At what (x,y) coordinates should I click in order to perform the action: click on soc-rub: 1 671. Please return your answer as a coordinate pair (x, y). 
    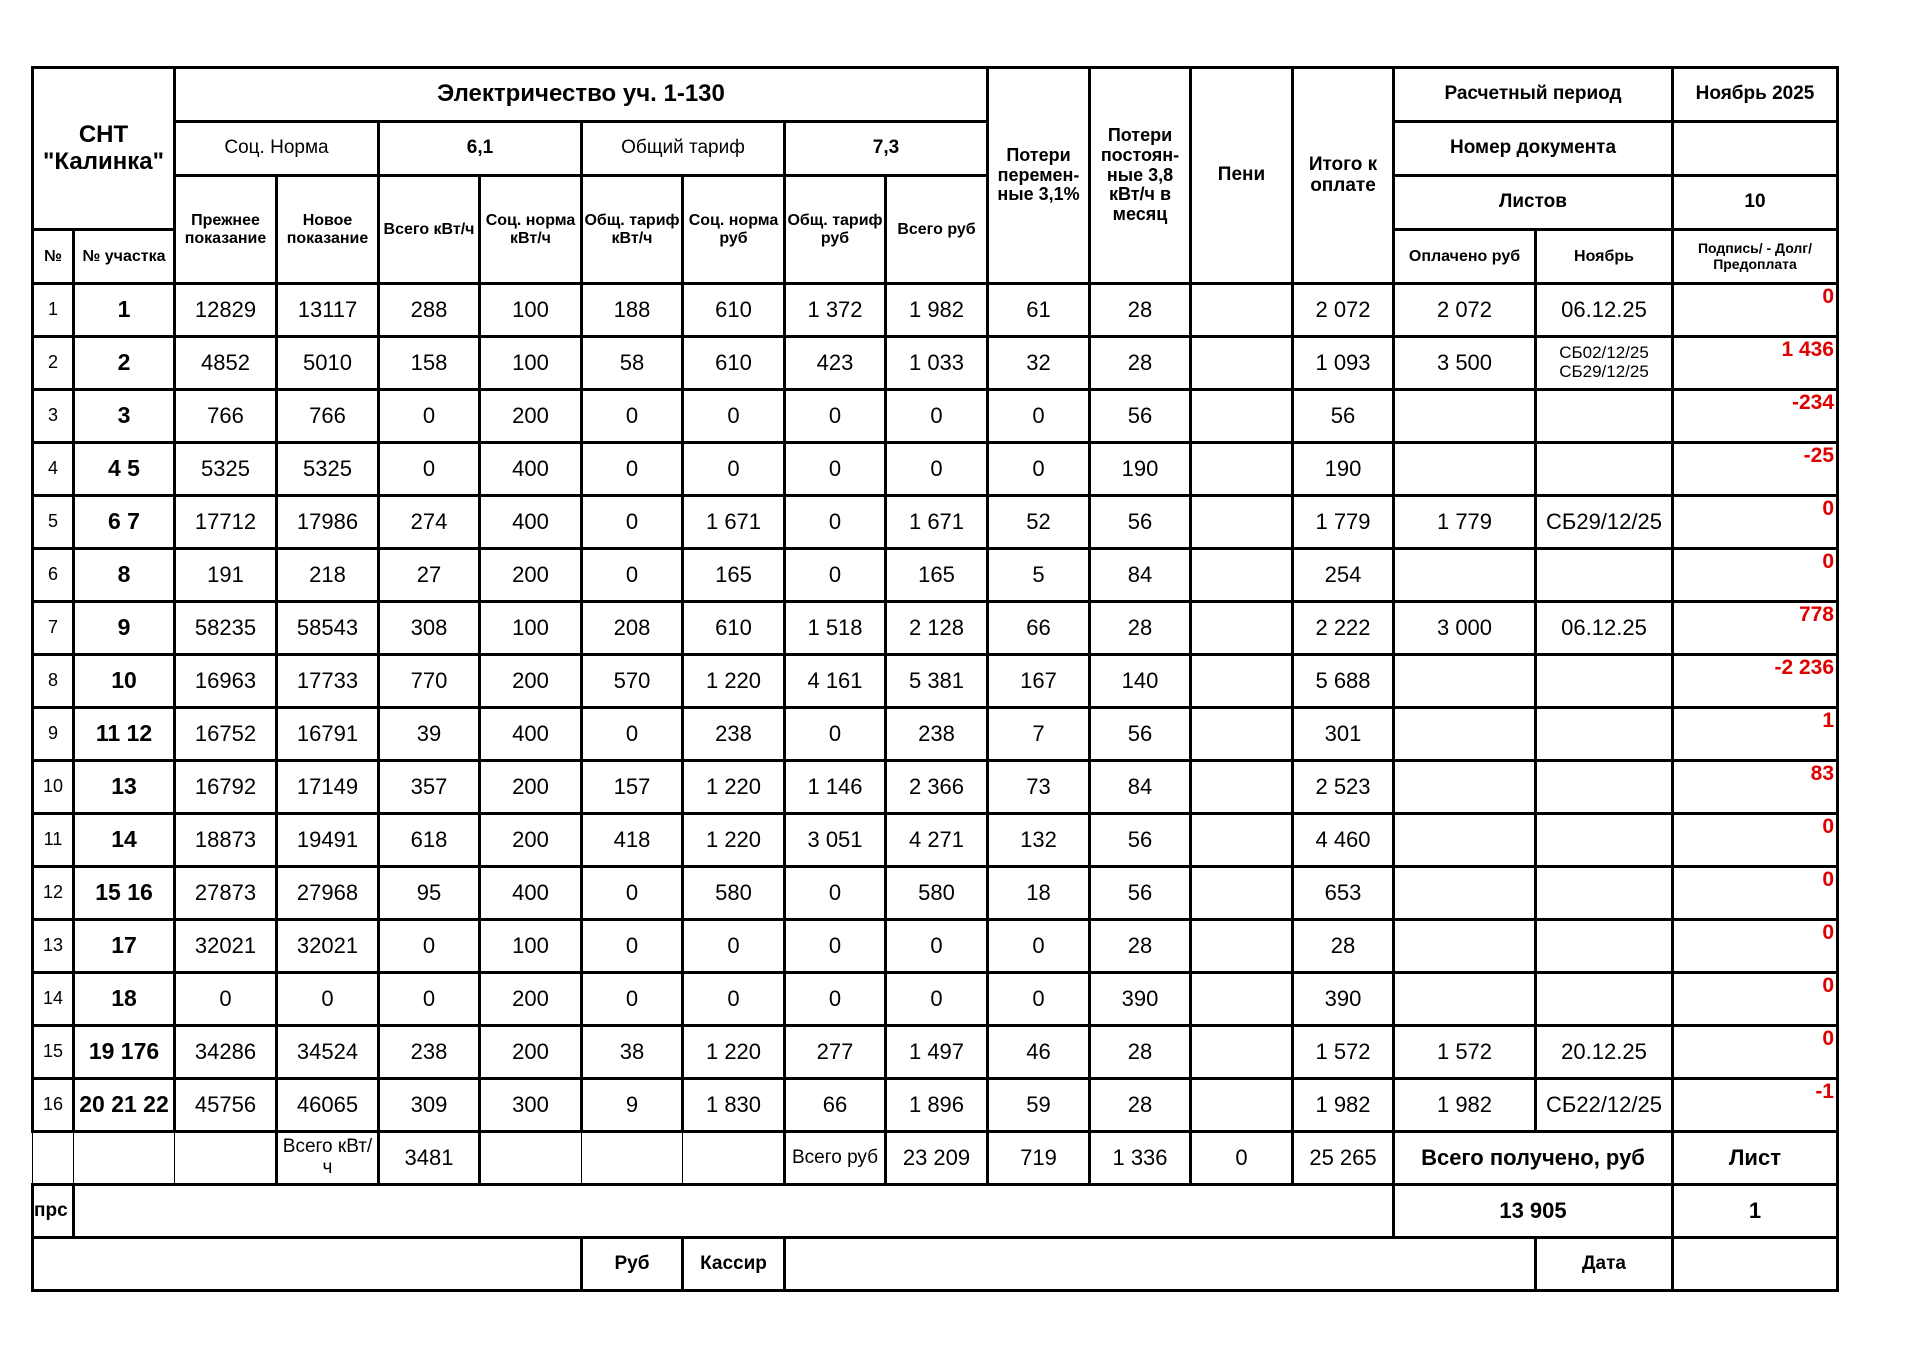
    Looking at the image, I should click on (733, 522).